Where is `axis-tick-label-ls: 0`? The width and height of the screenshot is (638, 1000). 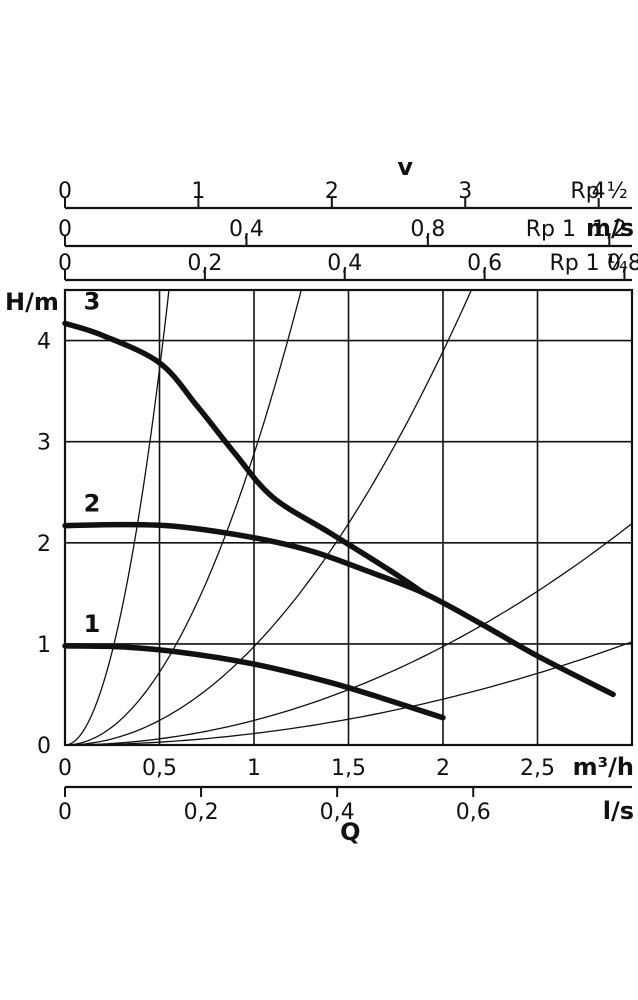 axis-tick-label-ls: 0 is located at coordinates (65, 812).